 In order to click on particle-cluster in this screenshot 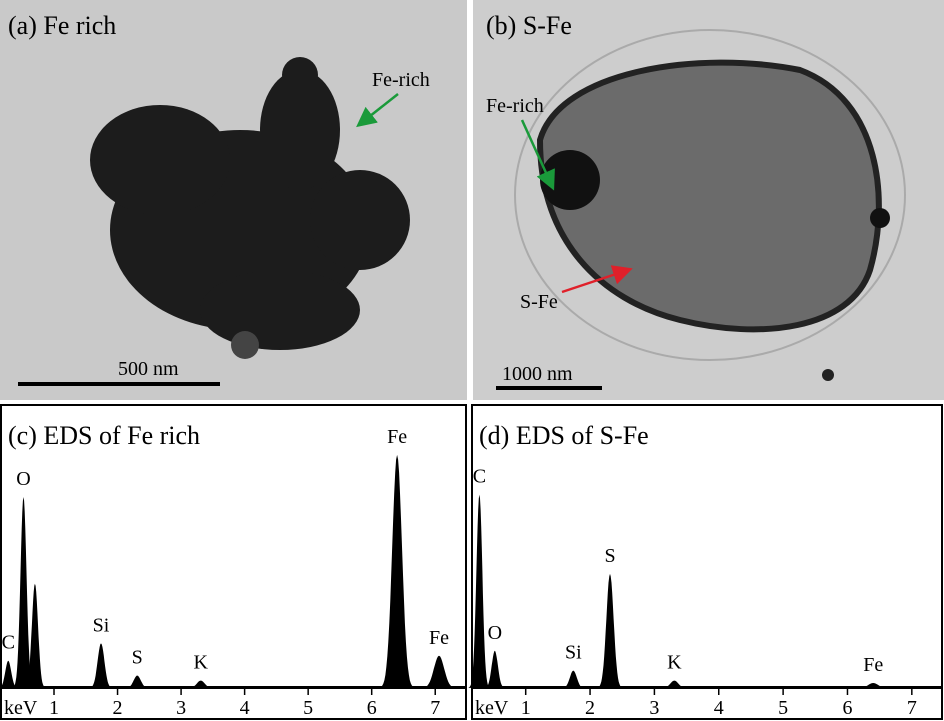, I will do `click(250, 208)`.